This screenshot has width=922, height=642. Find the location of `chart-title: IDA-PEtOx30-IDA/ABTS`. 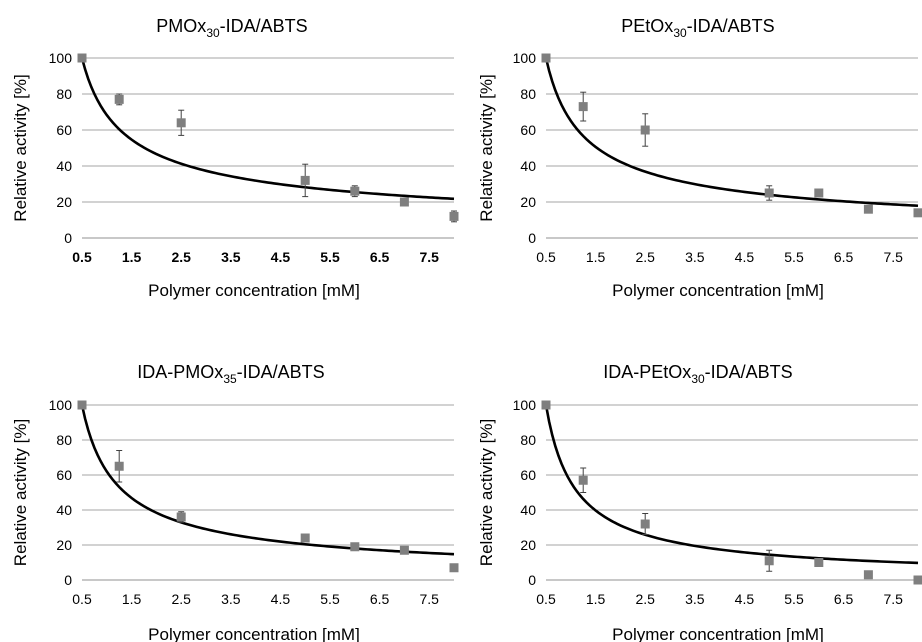

chart-title: IDA-PEtOx30-IDA/ABTS is located at coordinates (697, 374).